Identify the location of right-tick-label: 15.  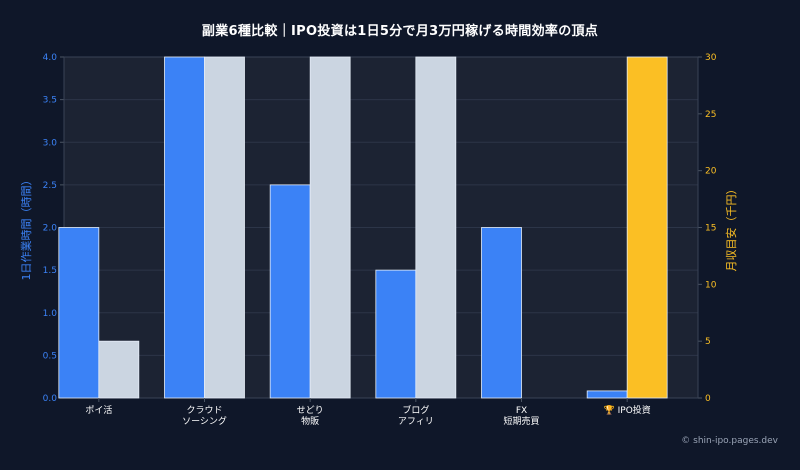
(710, 229).